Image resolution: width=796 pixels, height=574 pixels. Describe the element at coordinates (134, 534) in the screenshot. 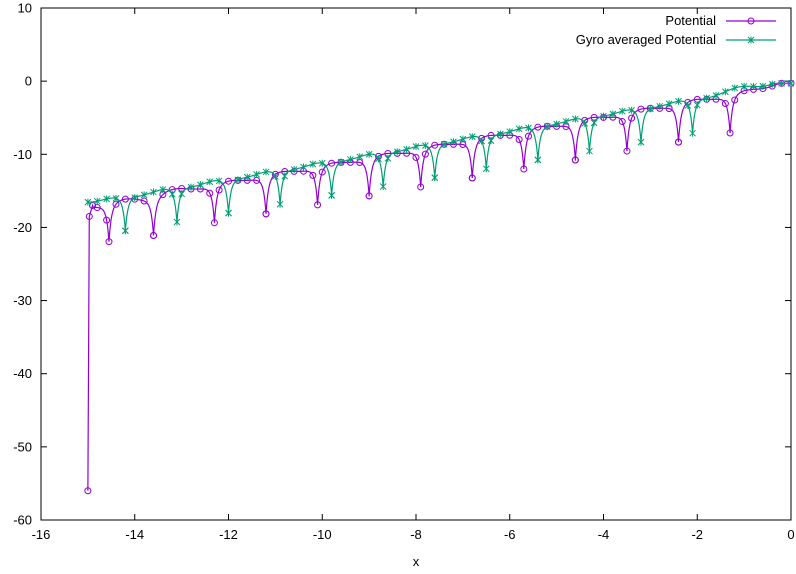

I see `x-tick-label: -14` at that location.